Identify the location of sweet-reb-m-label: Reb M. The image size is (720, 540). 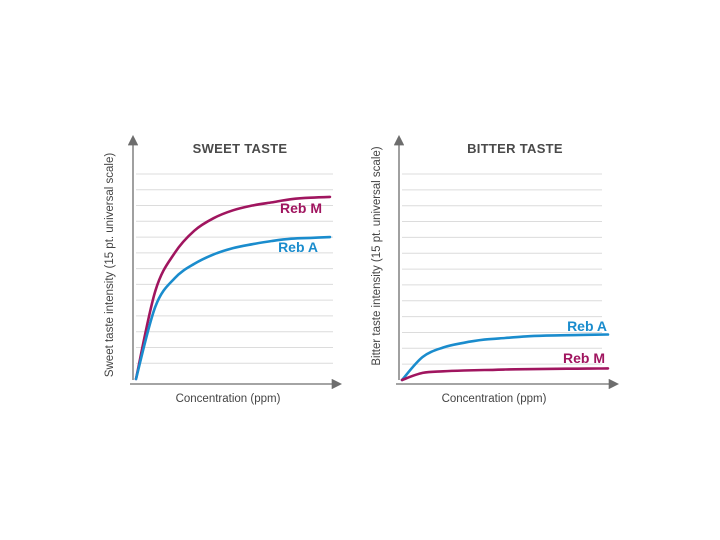
(301, 208).